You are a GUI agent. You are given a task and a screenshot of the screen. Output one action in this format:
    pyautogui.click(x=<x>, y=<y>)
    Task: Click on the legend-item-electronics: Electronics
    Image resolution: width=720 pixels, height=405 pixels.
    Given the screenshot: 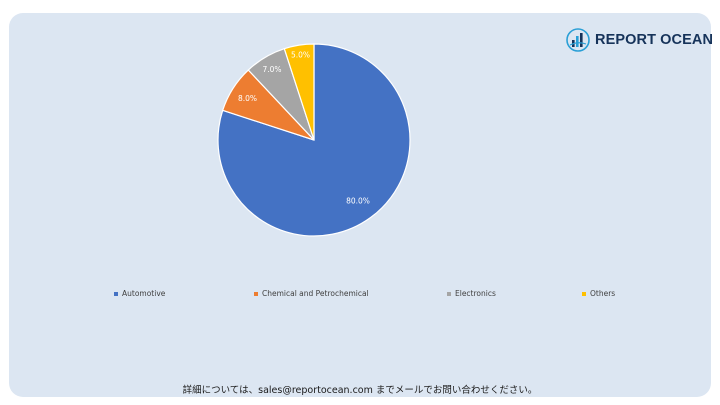 What is the action you would take?
    pyautogui.click(x=471, y=293)
    